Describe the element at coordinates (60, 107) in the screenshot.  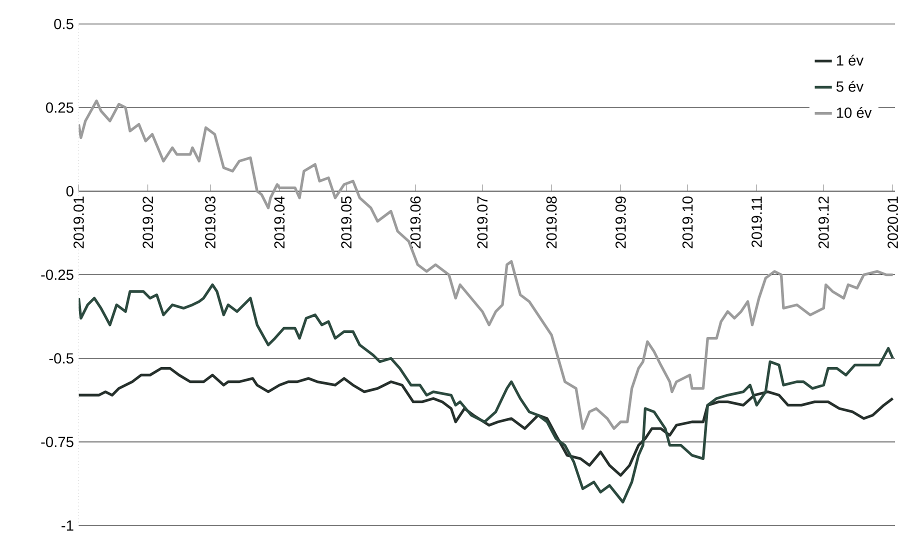
I see `y-tick-label: 0.25` at that location.